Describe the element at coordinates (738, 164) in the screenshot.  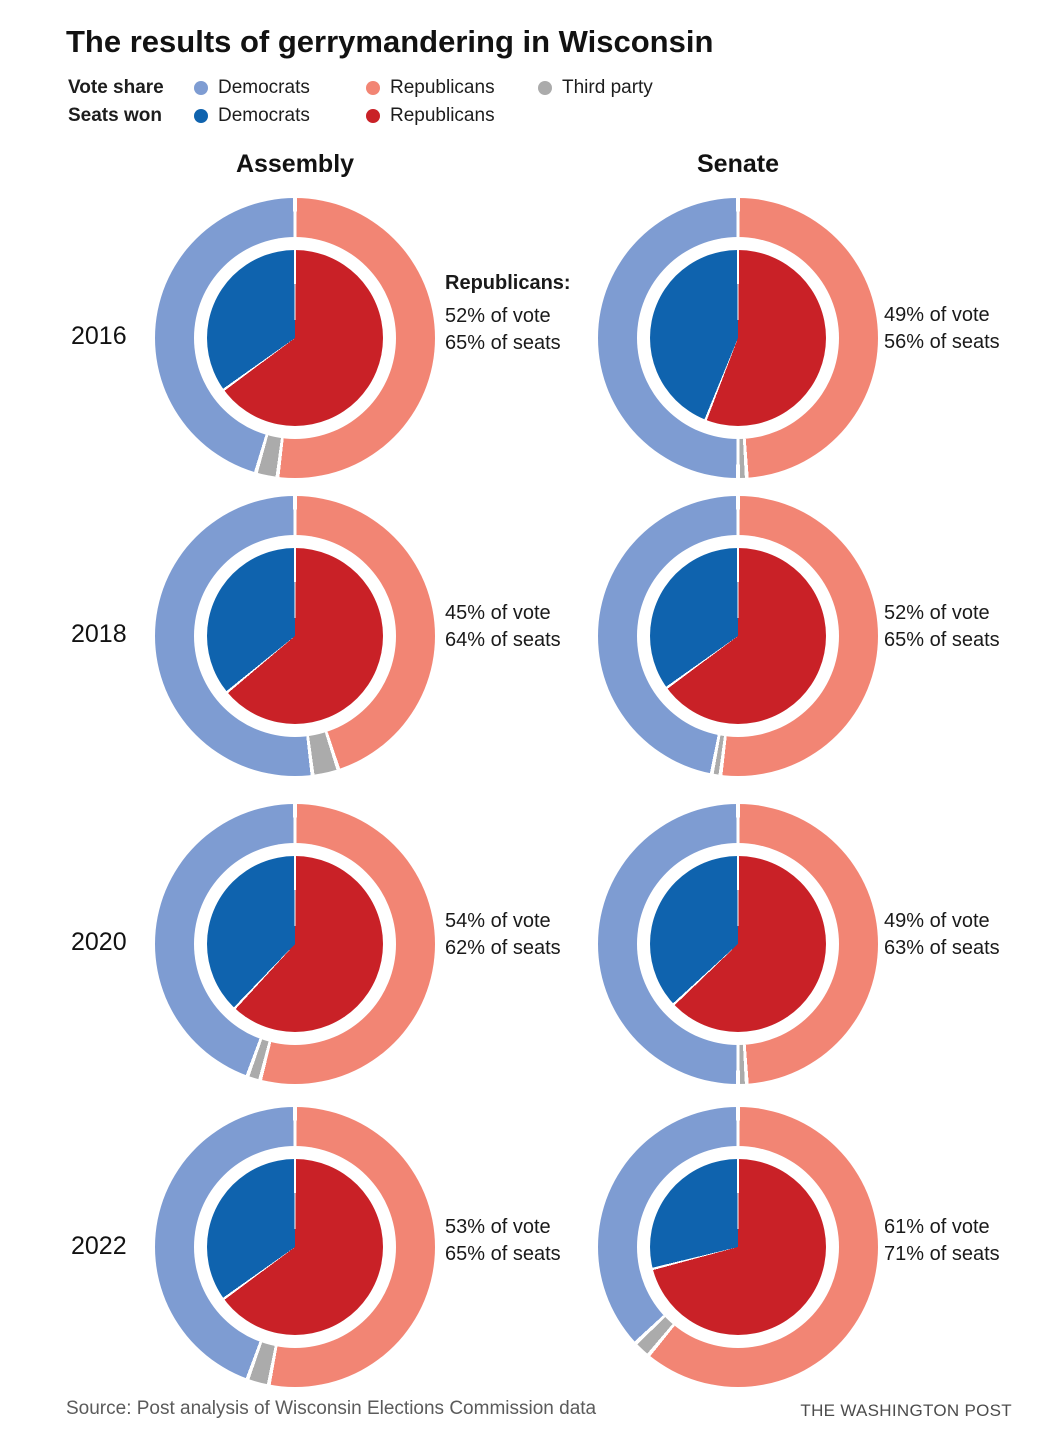
I see `column-header-senate: Senate` at that location.